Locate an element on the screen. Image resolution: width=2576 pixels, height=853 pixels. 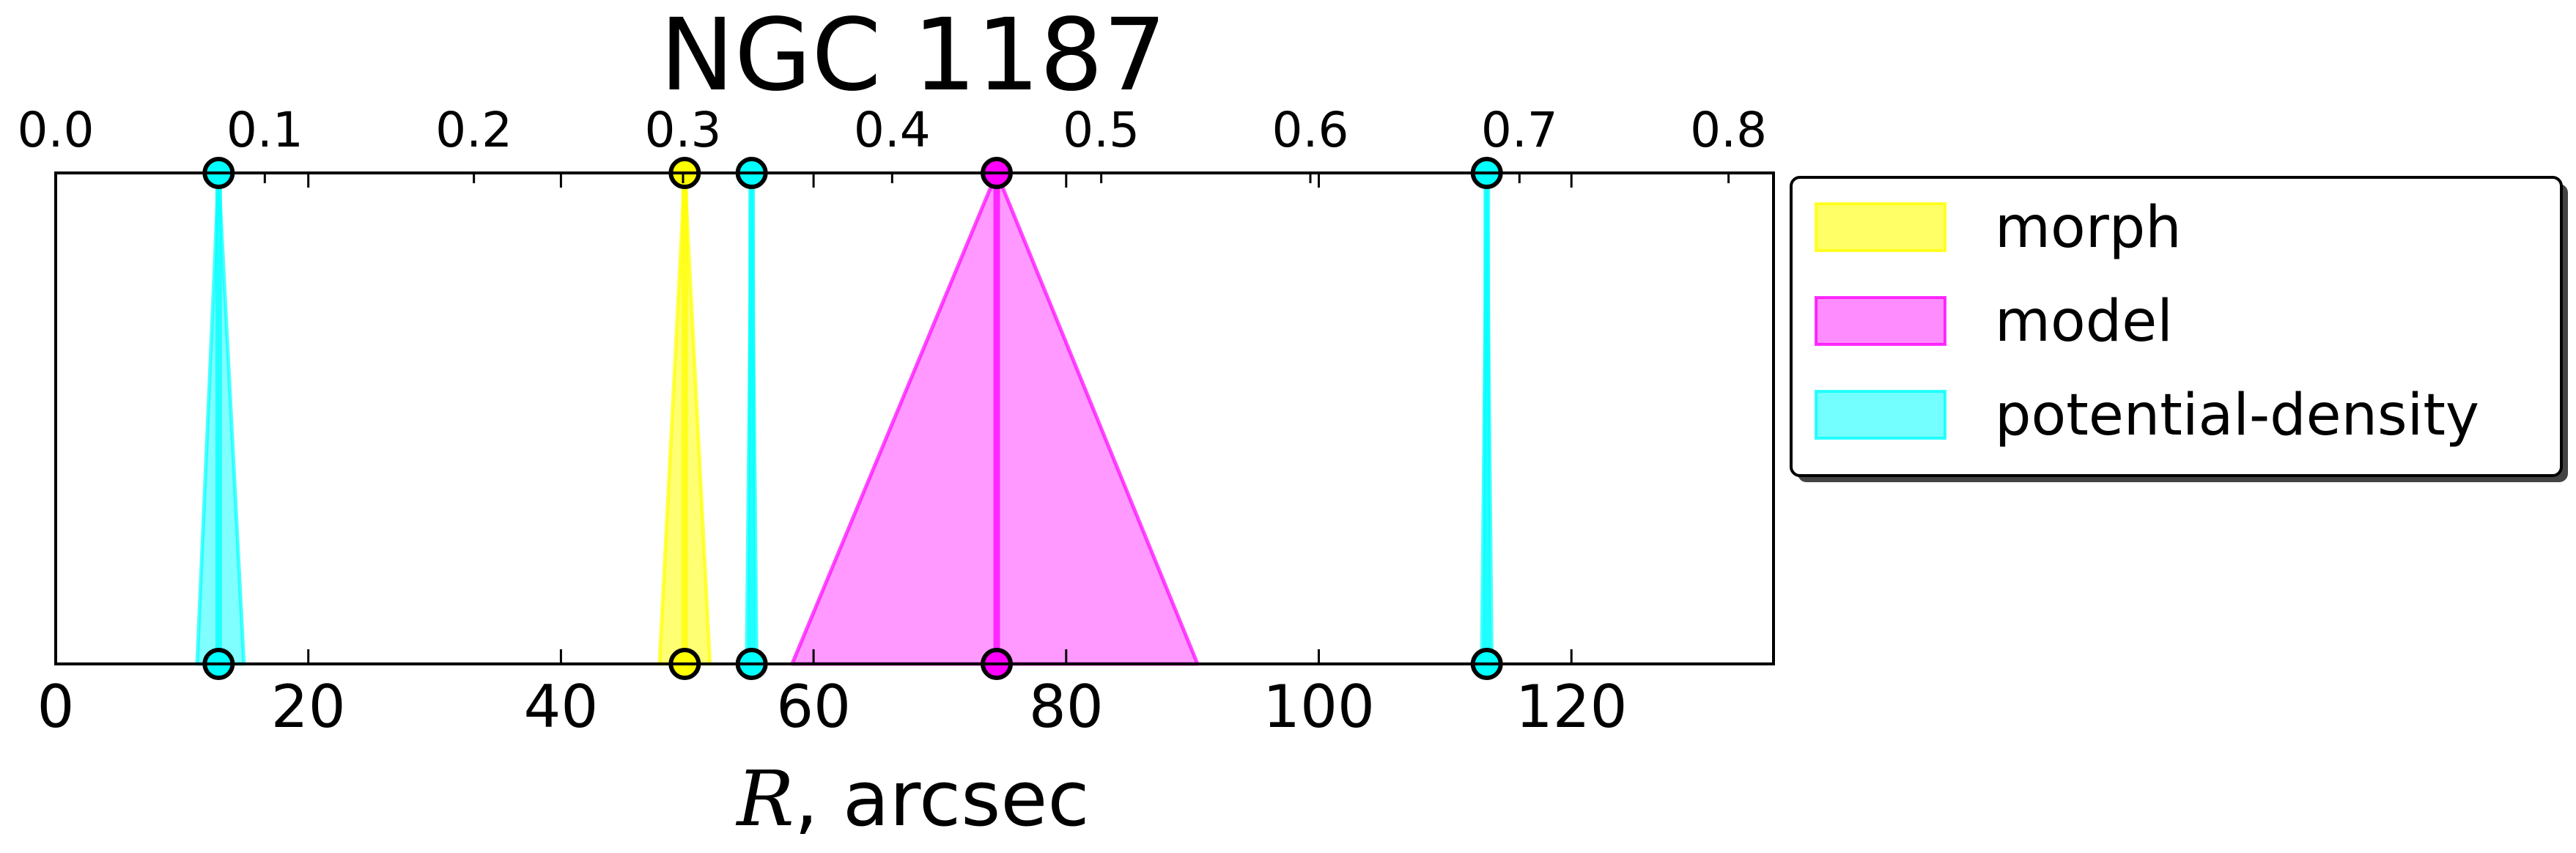
legend-swatch-morph is located at coordinates (1880, 227).